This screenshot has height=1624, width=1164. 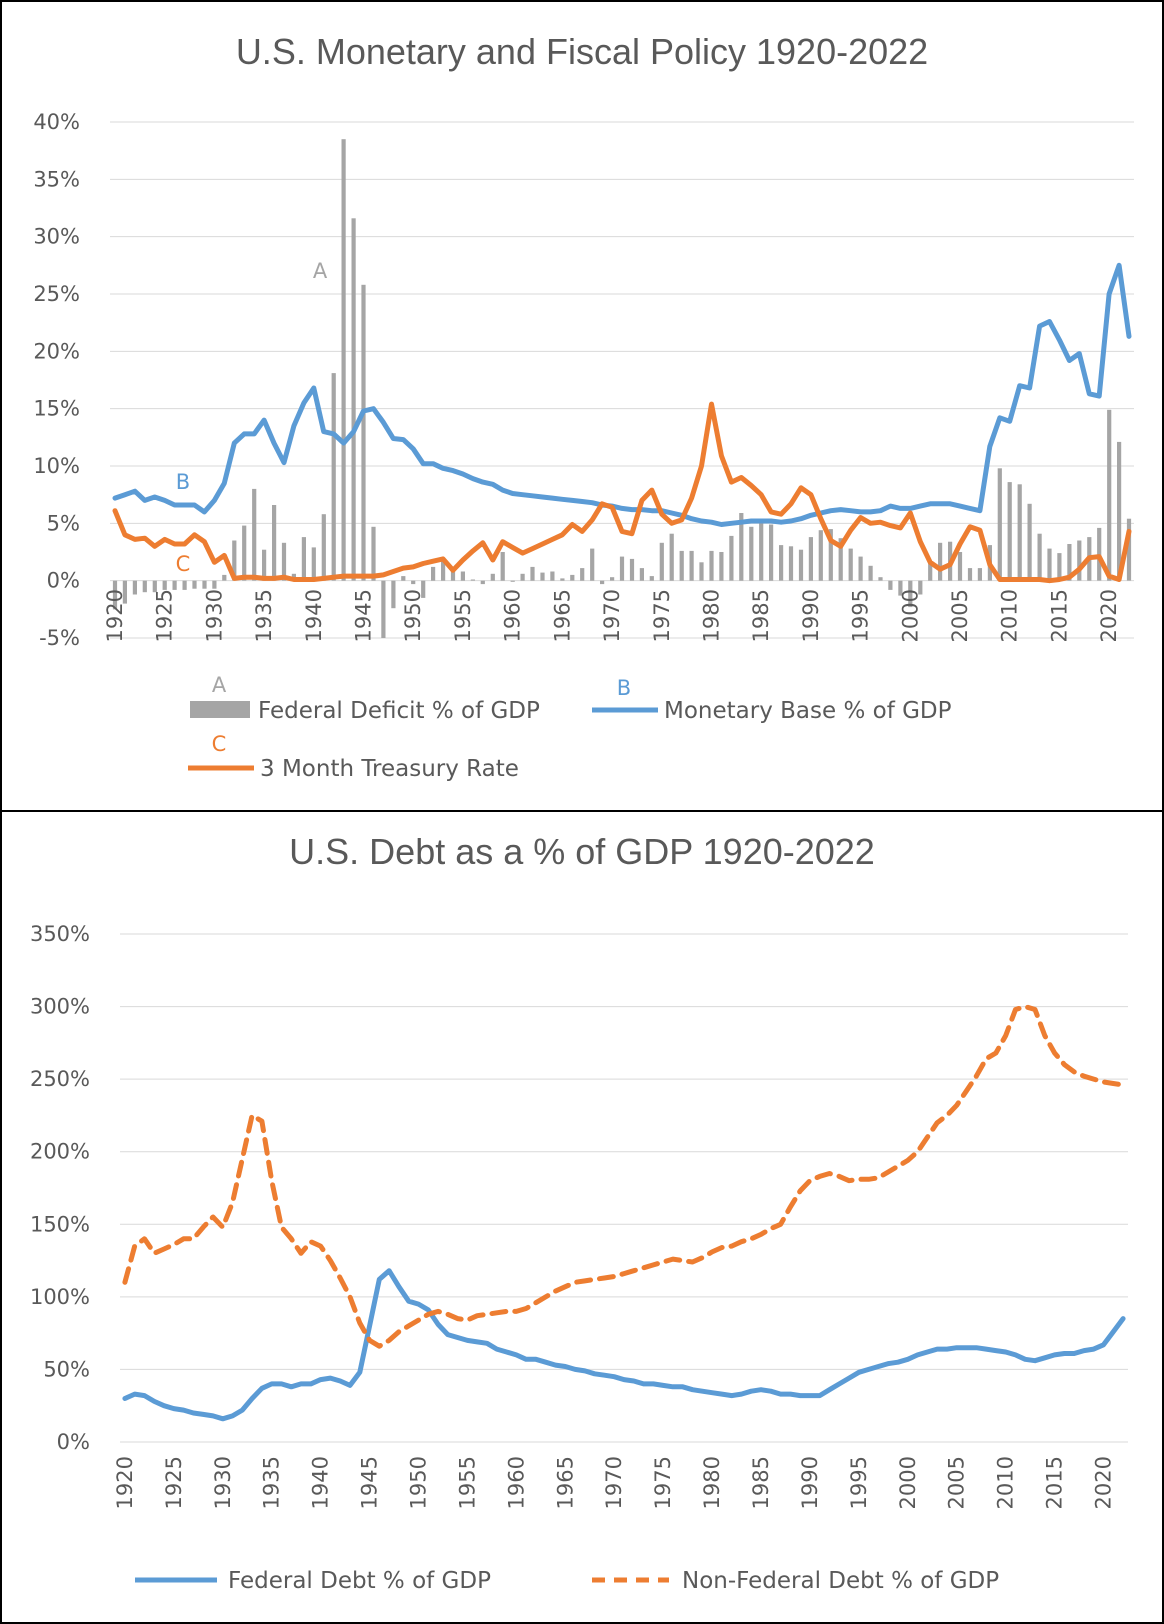 I want to click on legend-annotation-c: C, so click(x=219, y=744).